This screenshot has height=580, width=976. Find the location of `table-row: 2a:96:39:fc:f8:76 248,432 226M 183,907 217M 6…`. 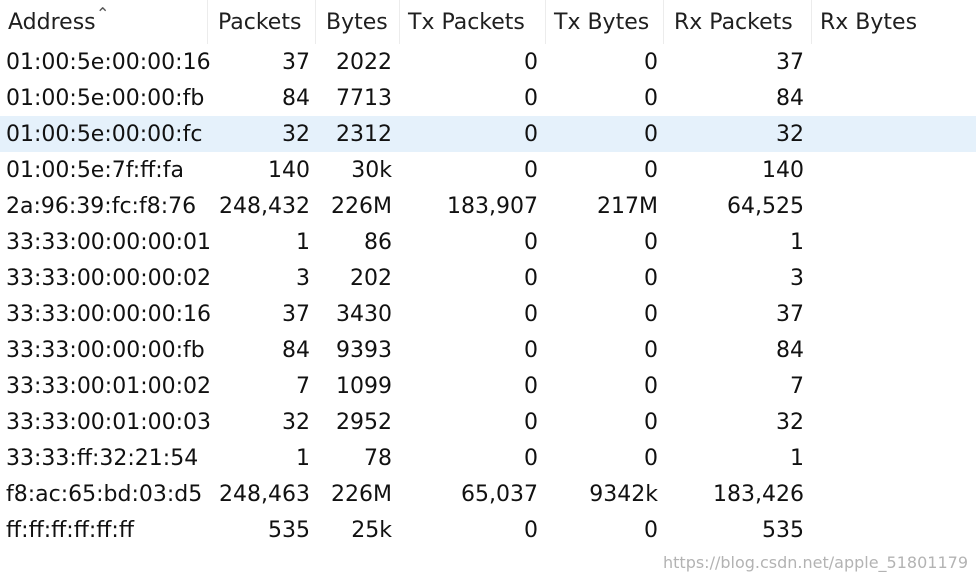

table-row: 2a:96:39:fc:f8:76 248,432 226M 183,907 217M 6… is located at coordinates (488, 206).